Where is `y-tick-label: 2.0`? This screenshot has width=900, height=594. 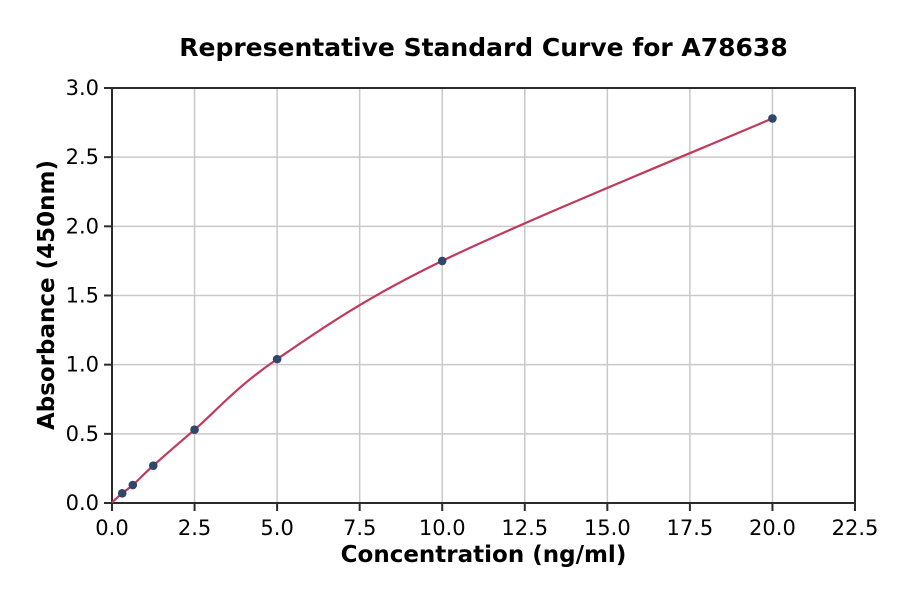
y-tick-label: 2.0 is located at coordinates (82, 226).